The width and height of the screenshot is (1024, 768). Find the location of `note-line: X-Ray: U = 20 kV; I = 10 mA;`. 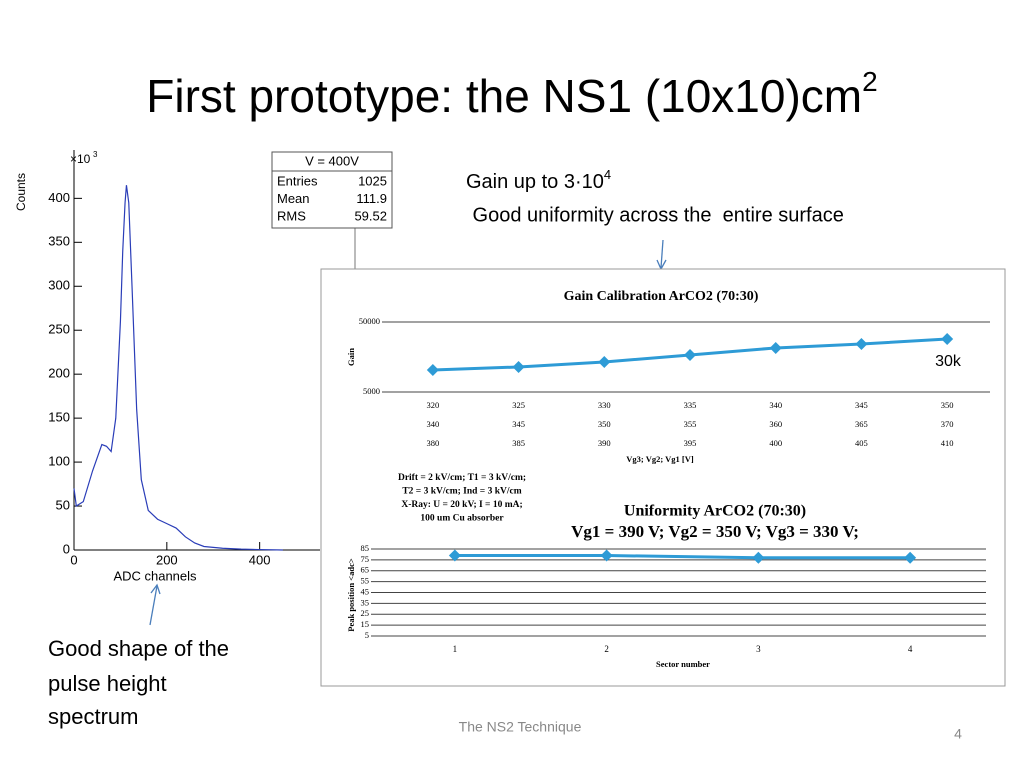

note-line: X-Ray: U = 20 kV; I = 10 mA; is located at coordinates (461, 505).